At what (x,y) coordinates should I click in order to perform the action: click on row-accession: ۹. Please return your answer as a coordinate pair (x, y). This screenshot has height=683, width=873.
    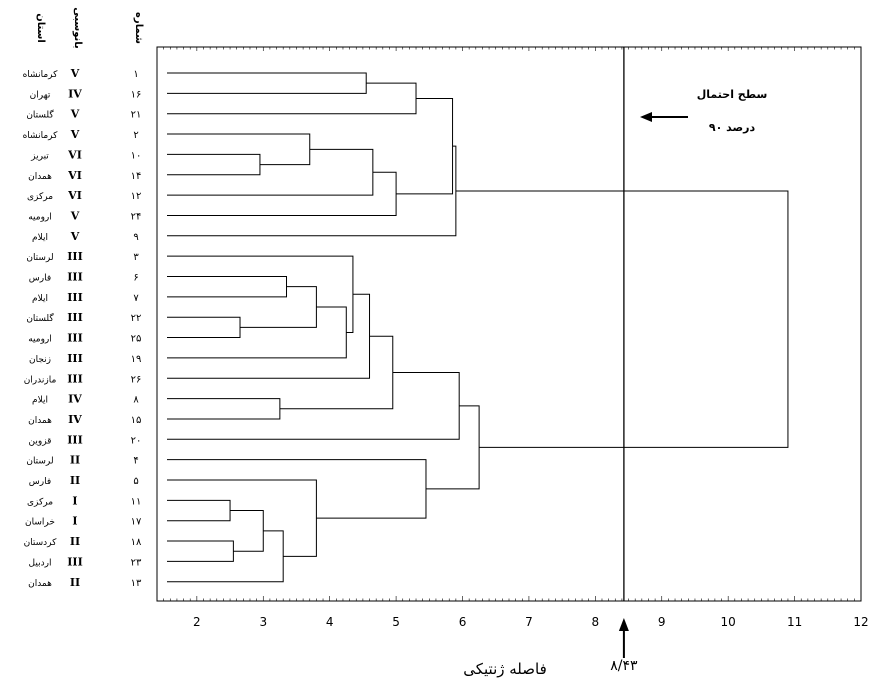
    Looking at the image, I should click on (135, 237).